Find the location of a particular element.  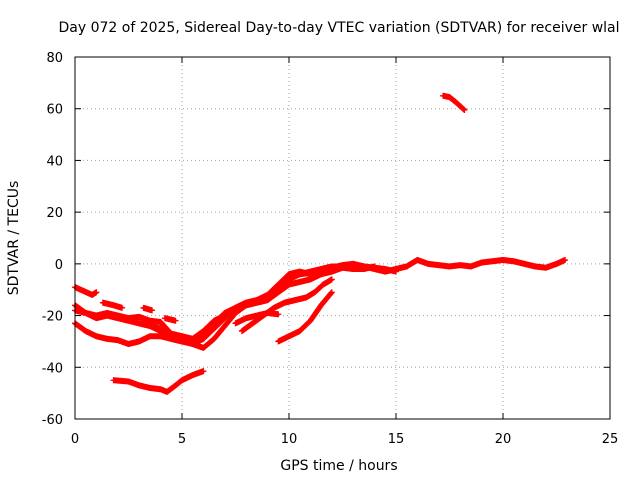

series-track-a is located at coordinates (86, 291).